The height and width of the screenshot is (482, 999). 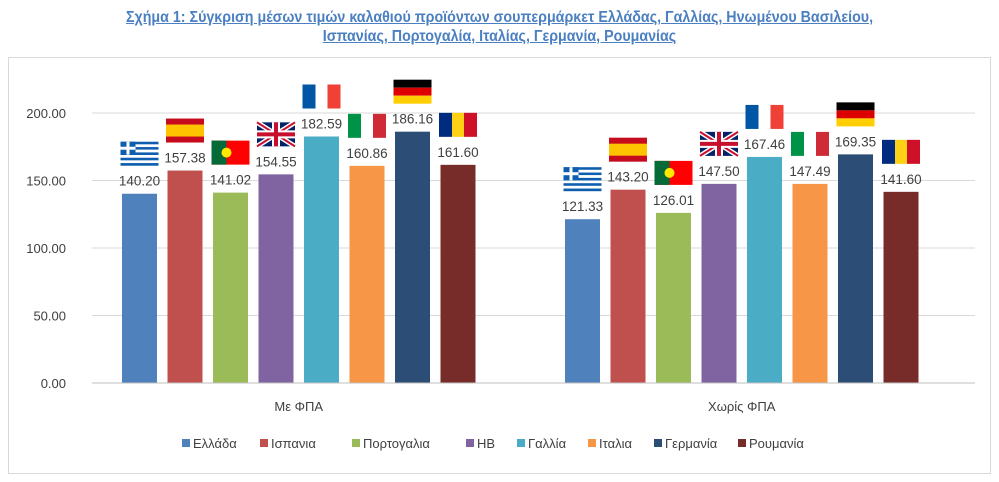 I want to click on y-tick-label: 50.00, so click(x=49, y=316).